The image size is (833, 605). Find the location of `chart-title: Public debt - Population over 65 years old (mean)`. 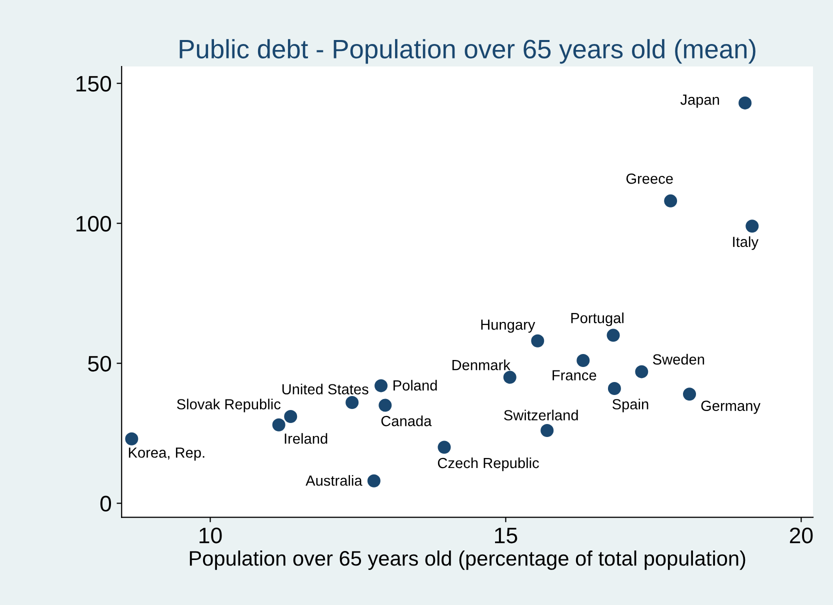

chart-title: Public debt - Population over 65 years old (mean) is located at coordinates (468, 51).